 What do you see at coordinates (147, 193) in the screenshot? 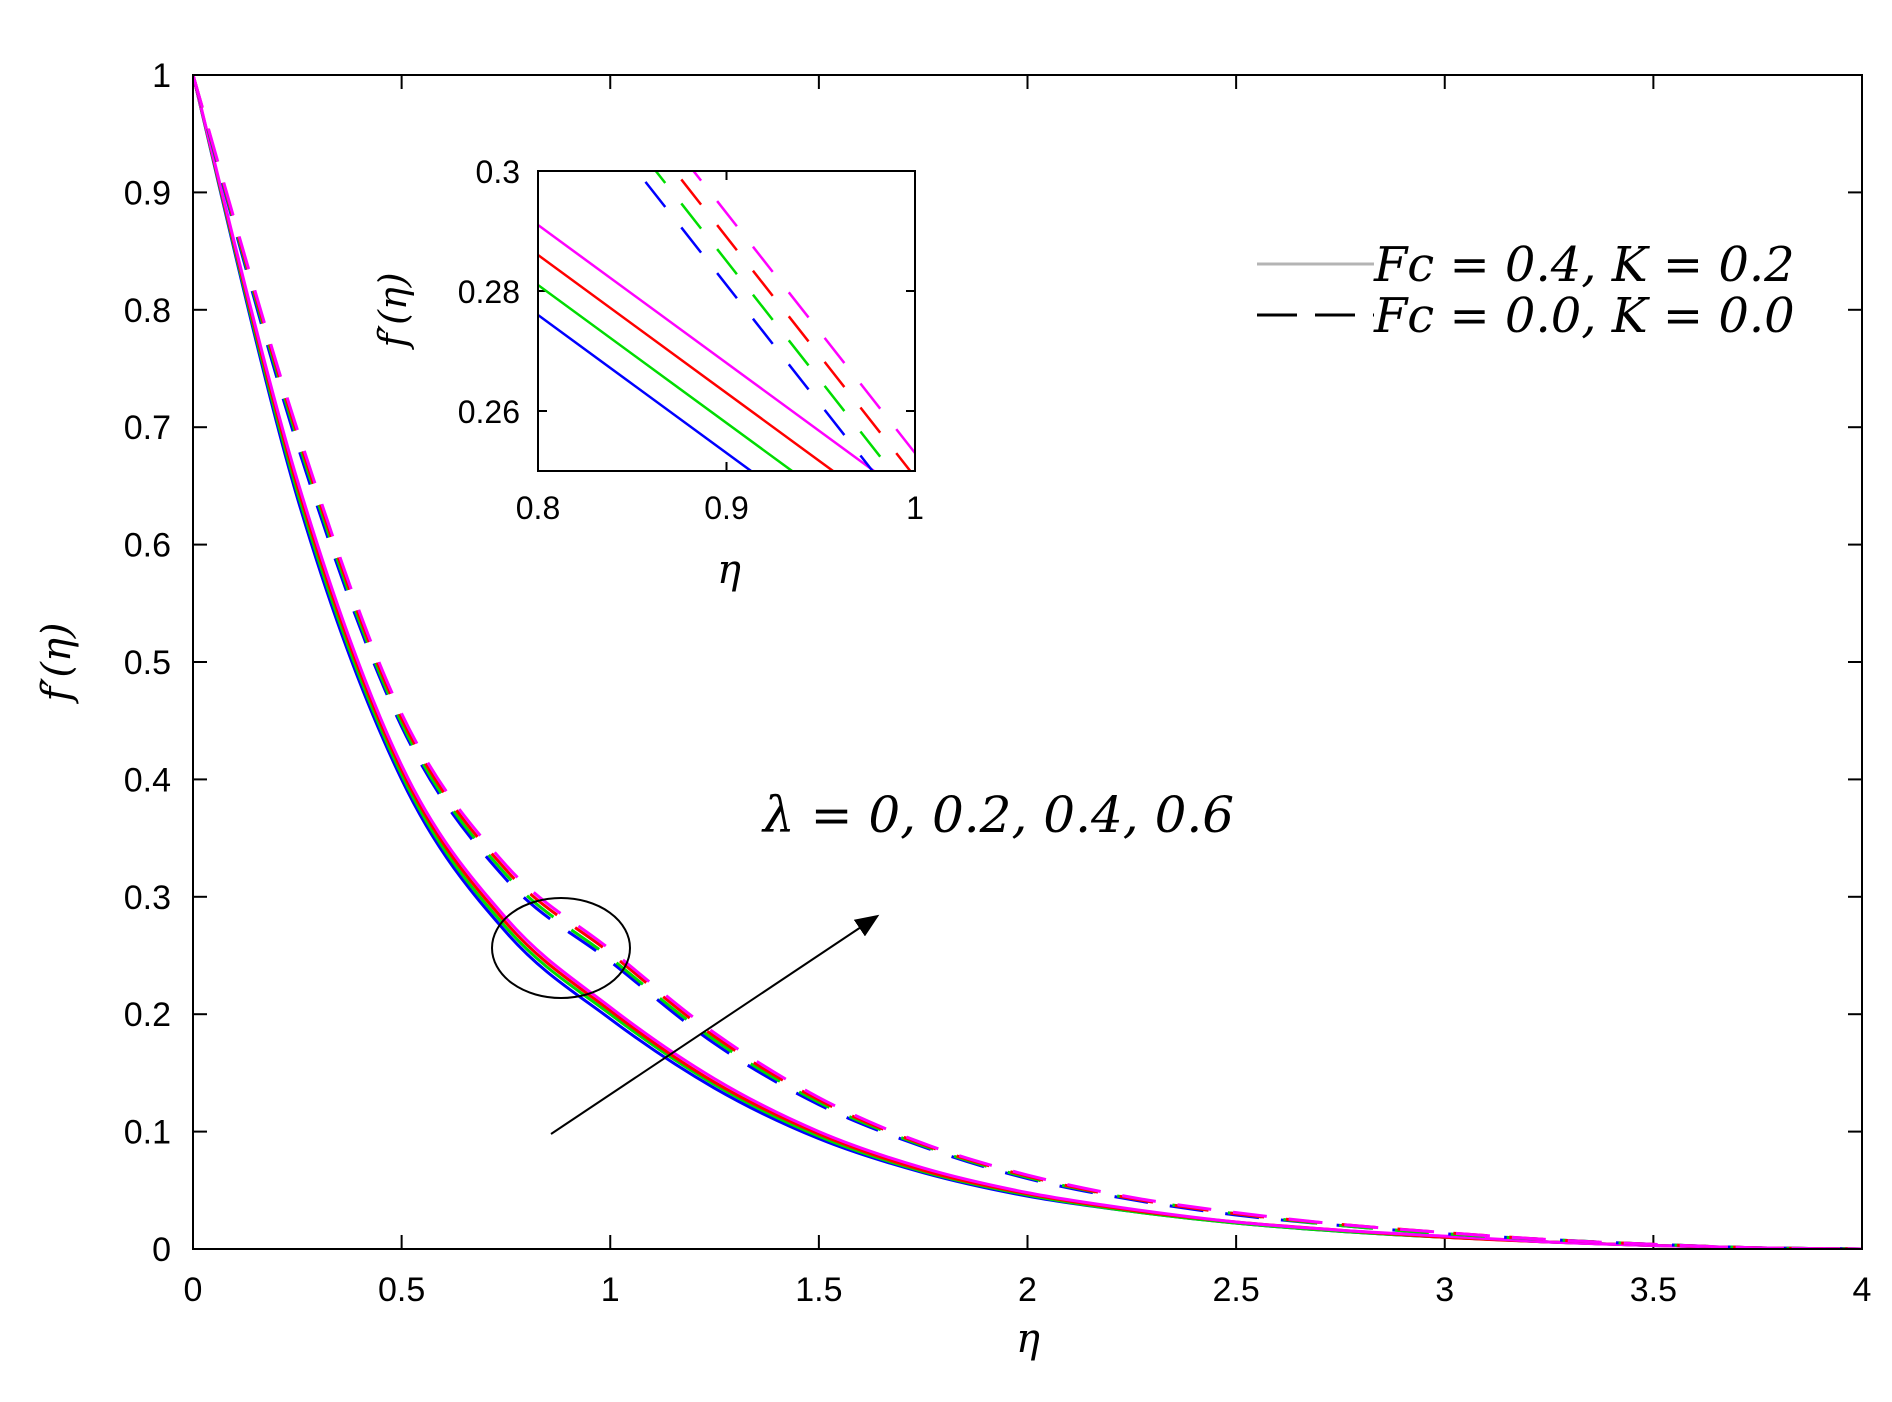
I see `main-y-tick-label: 0.9` at bounding box center [147, 193].